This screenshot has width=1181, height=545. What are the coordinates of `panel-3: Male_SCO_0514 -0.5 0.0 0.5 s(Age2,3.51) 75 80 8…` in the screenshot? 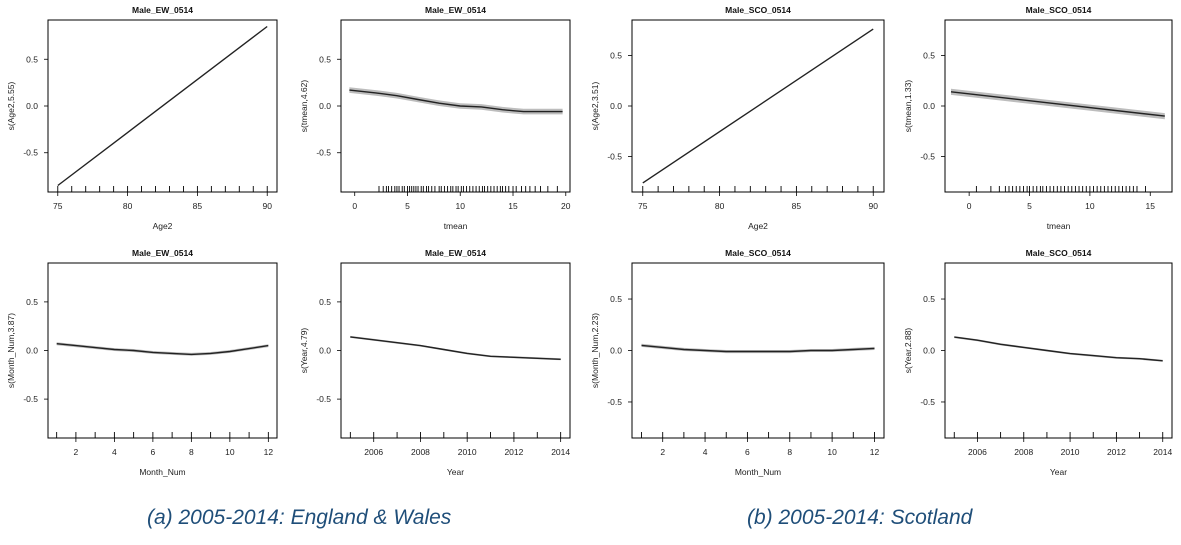 It's located at (737, 118).